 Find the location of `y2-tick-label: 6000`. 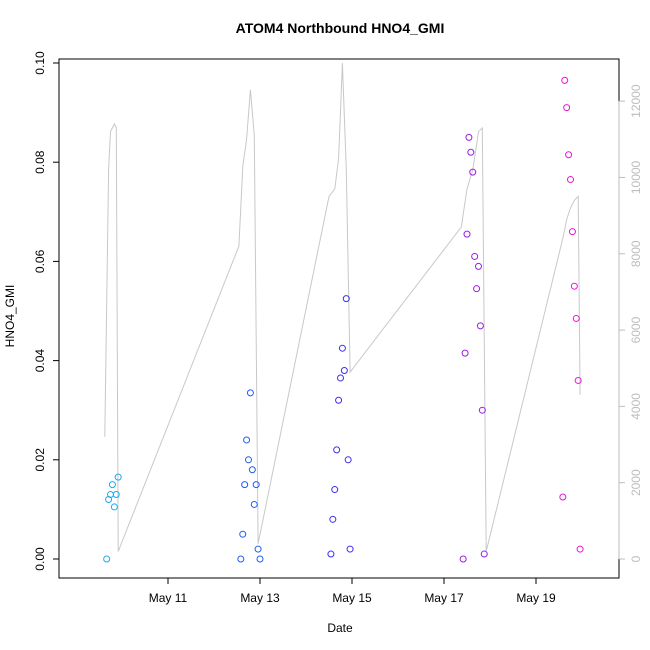

y2-tick-label: 6000 is located at coordinates (636, 329).